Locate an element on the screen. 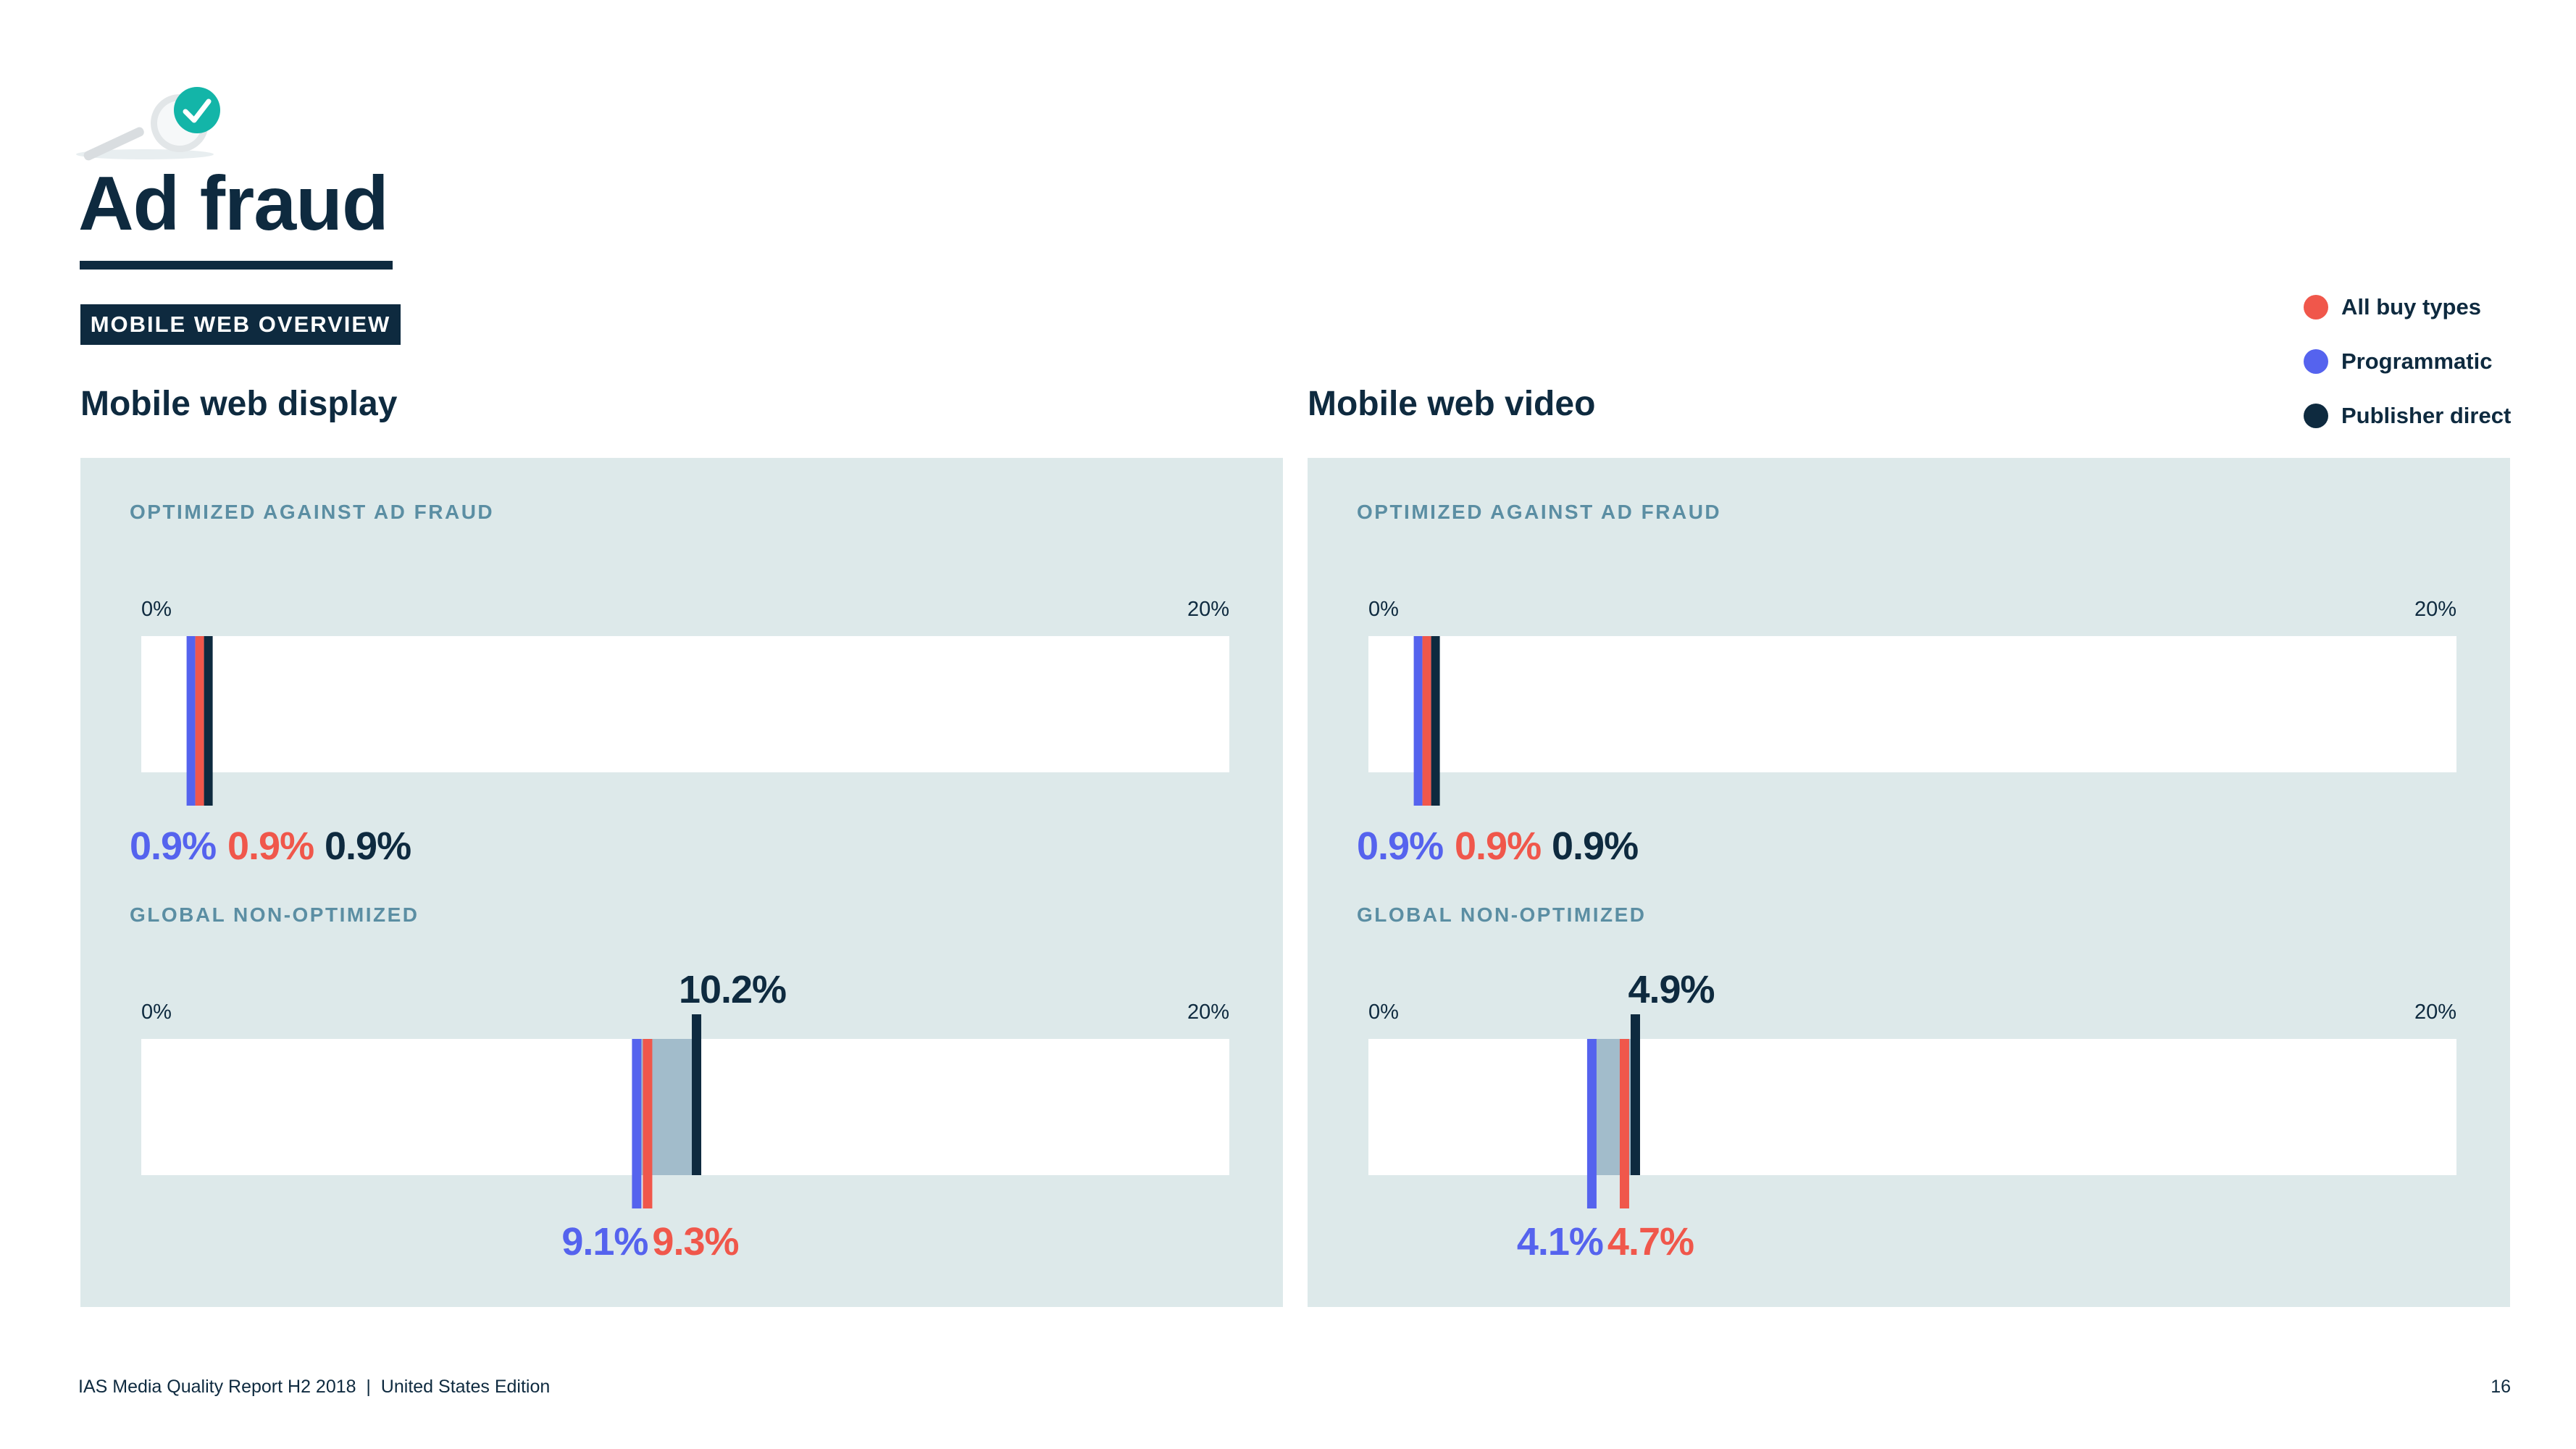  data-label-programmatic: 4.1% is located at coordinates (1560, 1242).